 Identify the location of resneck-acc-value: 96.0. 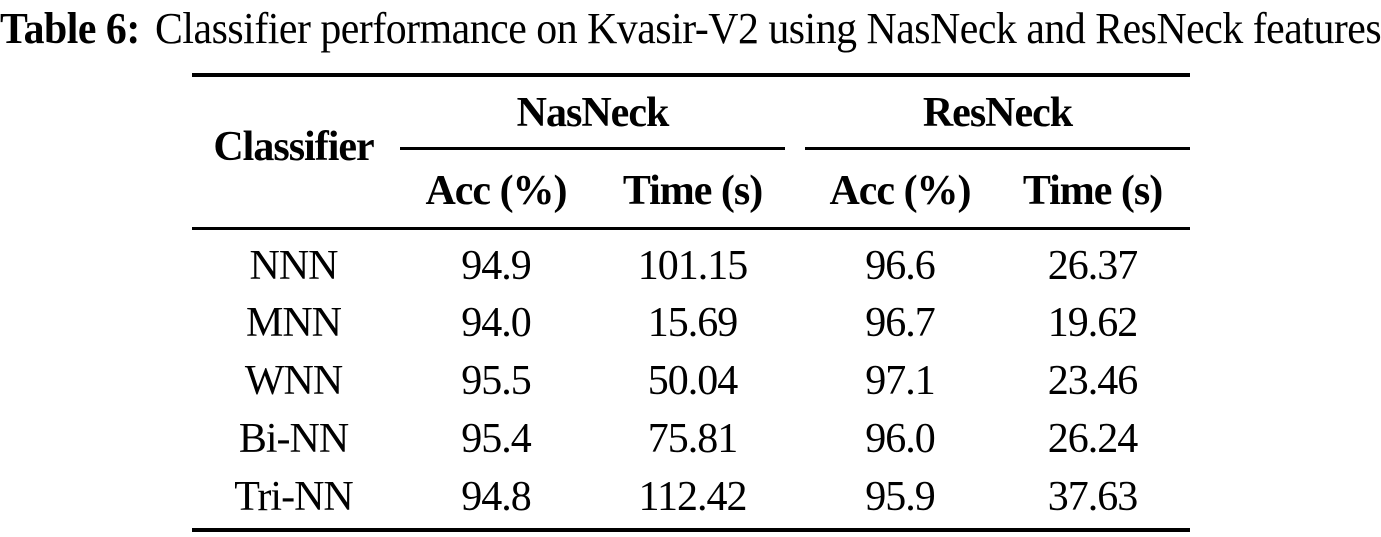
(900, 439).